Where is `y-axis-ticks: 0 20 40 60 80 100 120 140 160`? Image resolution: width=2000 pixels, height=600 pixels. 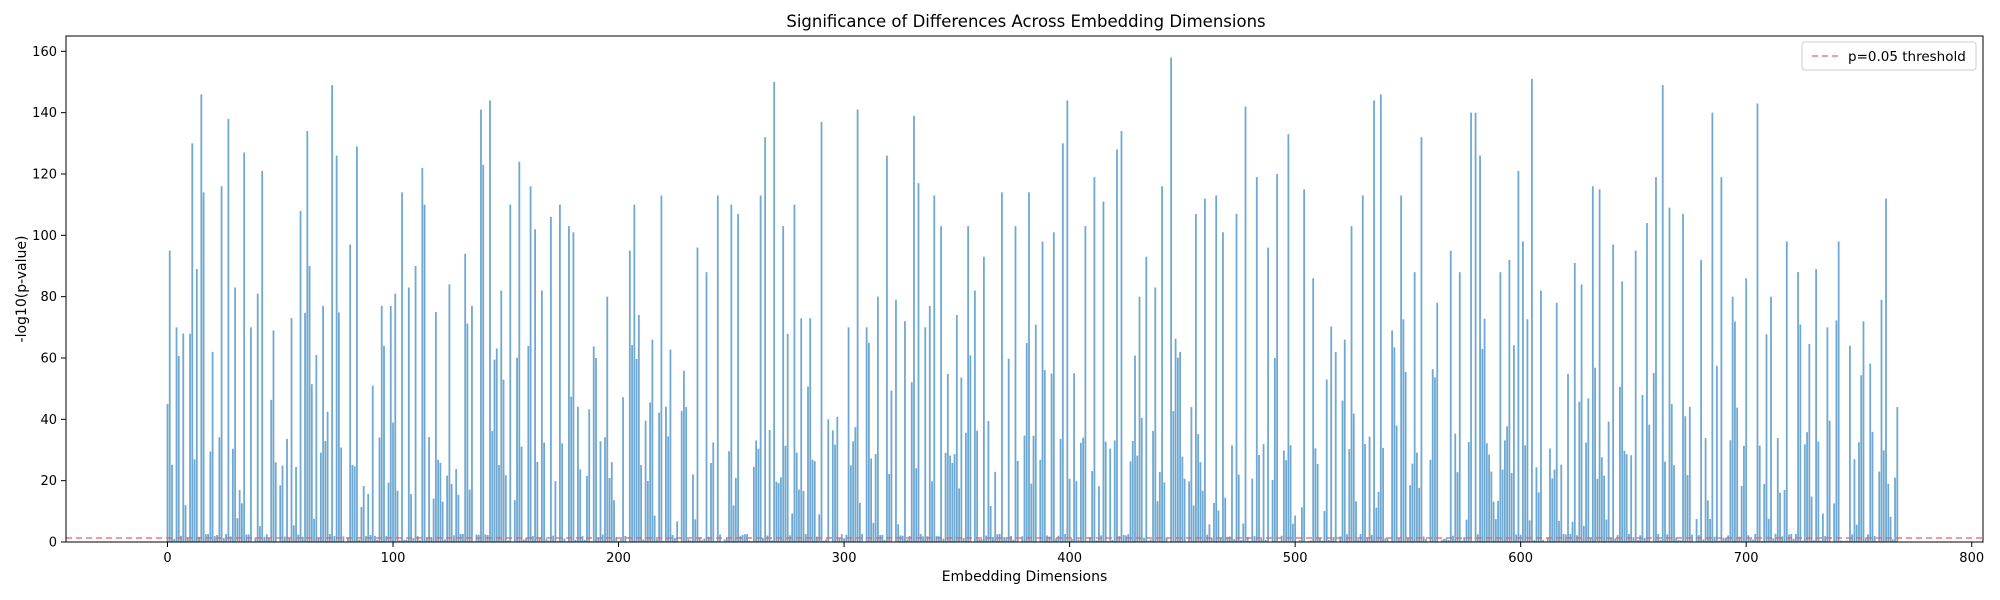
y-axis-ticks: 0 20 40 60 80 100 120 140 160 is located at coordinates (49, 298).